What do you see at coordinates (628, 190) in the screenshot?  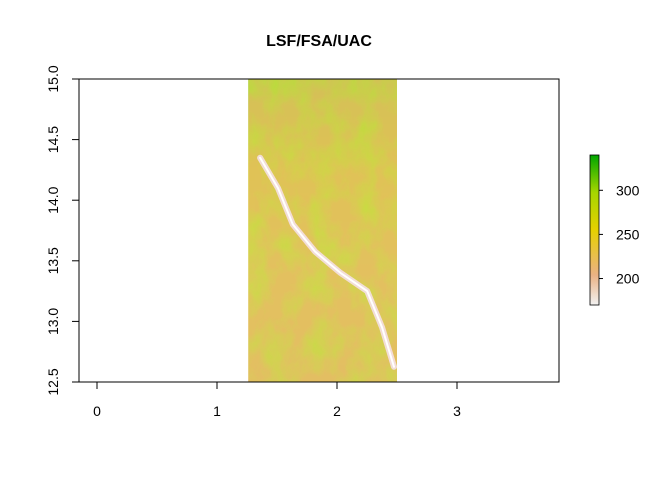 I see `legend-tick-label: 300` at bounding box center [628, 190].